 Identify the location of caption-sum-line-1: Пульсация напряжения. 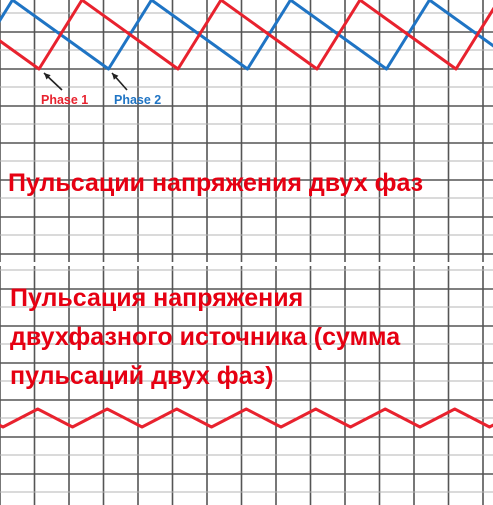
(156, 298).